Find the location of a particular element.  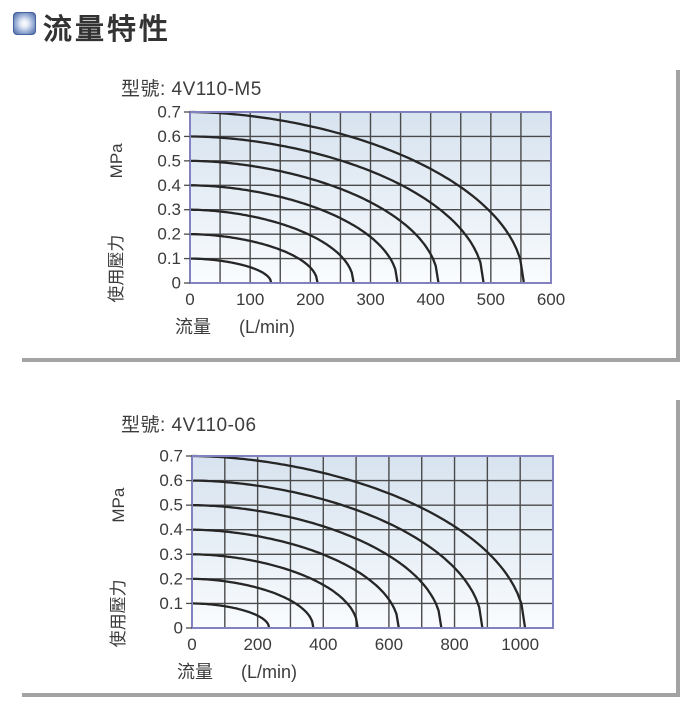

section-title: 流量特性 is located at coordinates (107, 30).